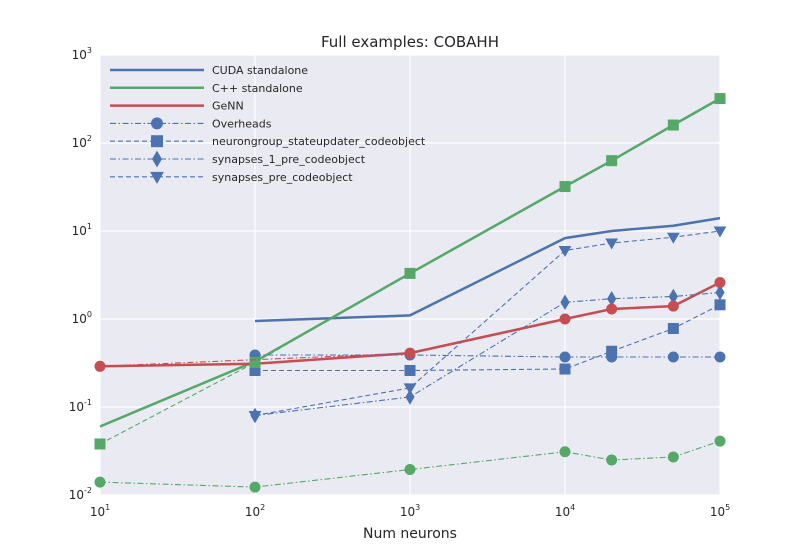  Describe the element at coordinates (282, 177) in the screenshot. I see `legend-label-6: synapses_pre_codeobject` at that location.